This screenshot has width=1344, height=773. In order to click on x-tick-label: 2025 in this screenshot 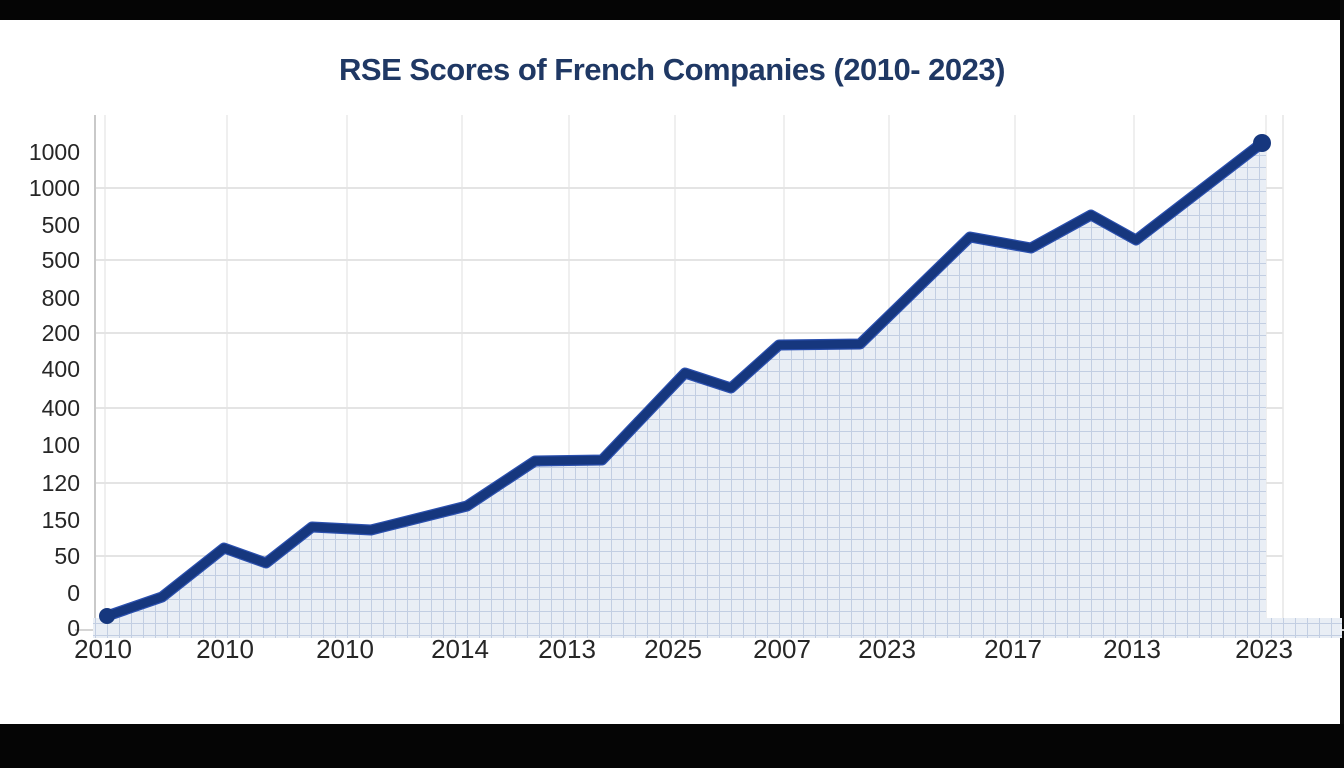, I will do `click(673, 649)`.